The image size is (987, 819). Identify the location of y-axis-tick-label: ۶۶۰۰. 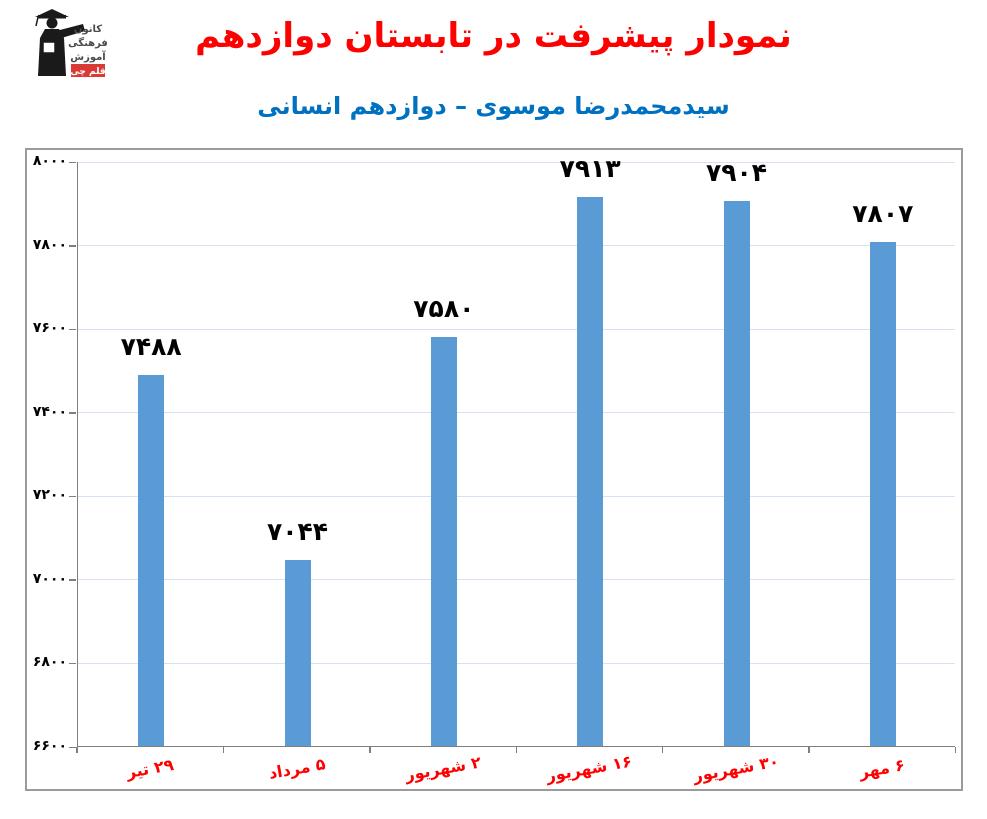
(49, 746).